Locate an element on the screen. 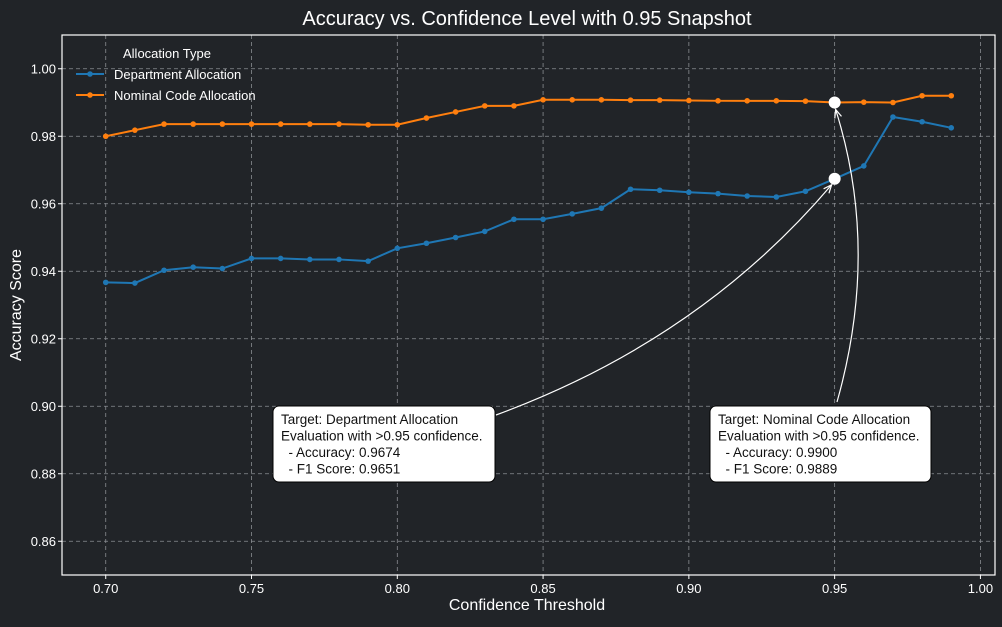  y-tick-label: 0.90 is located at coordinates (43, 406).